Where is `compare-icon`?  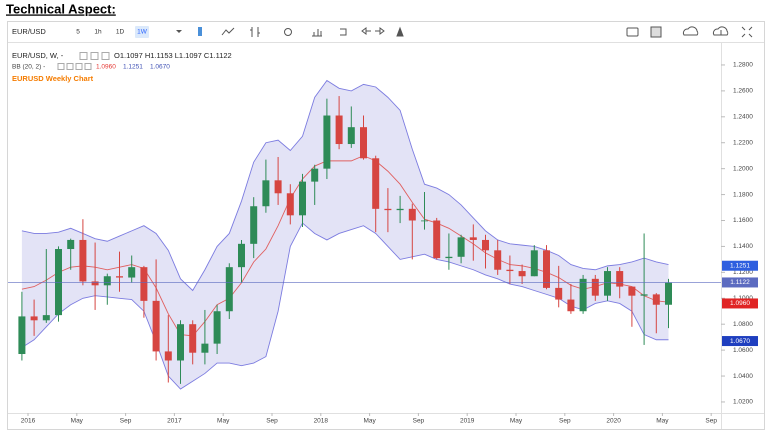
compare-icon is located at coordinates (317, 33).